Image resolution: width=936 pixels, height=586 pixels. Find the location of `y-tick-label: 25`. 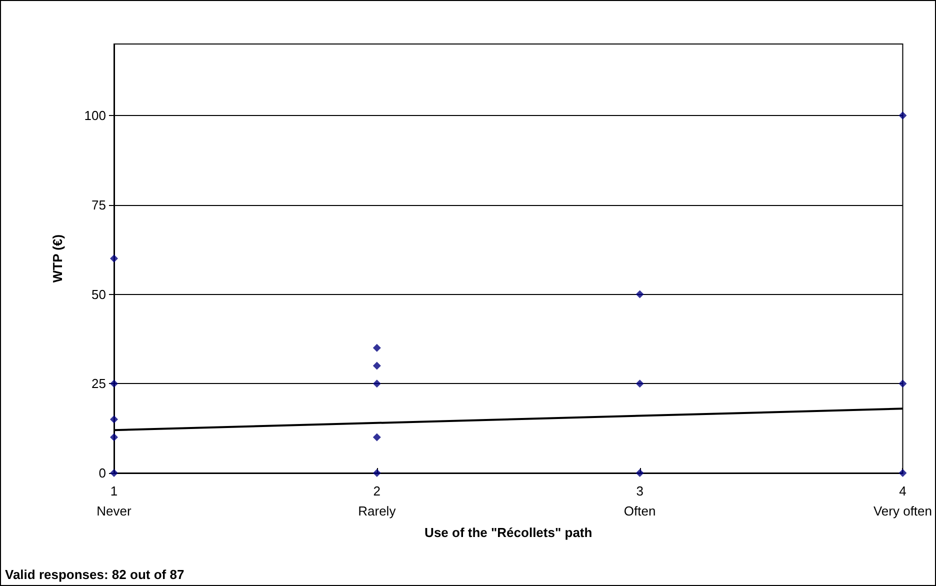

y-tick-label: 25 is located at coordinates (99, 384).